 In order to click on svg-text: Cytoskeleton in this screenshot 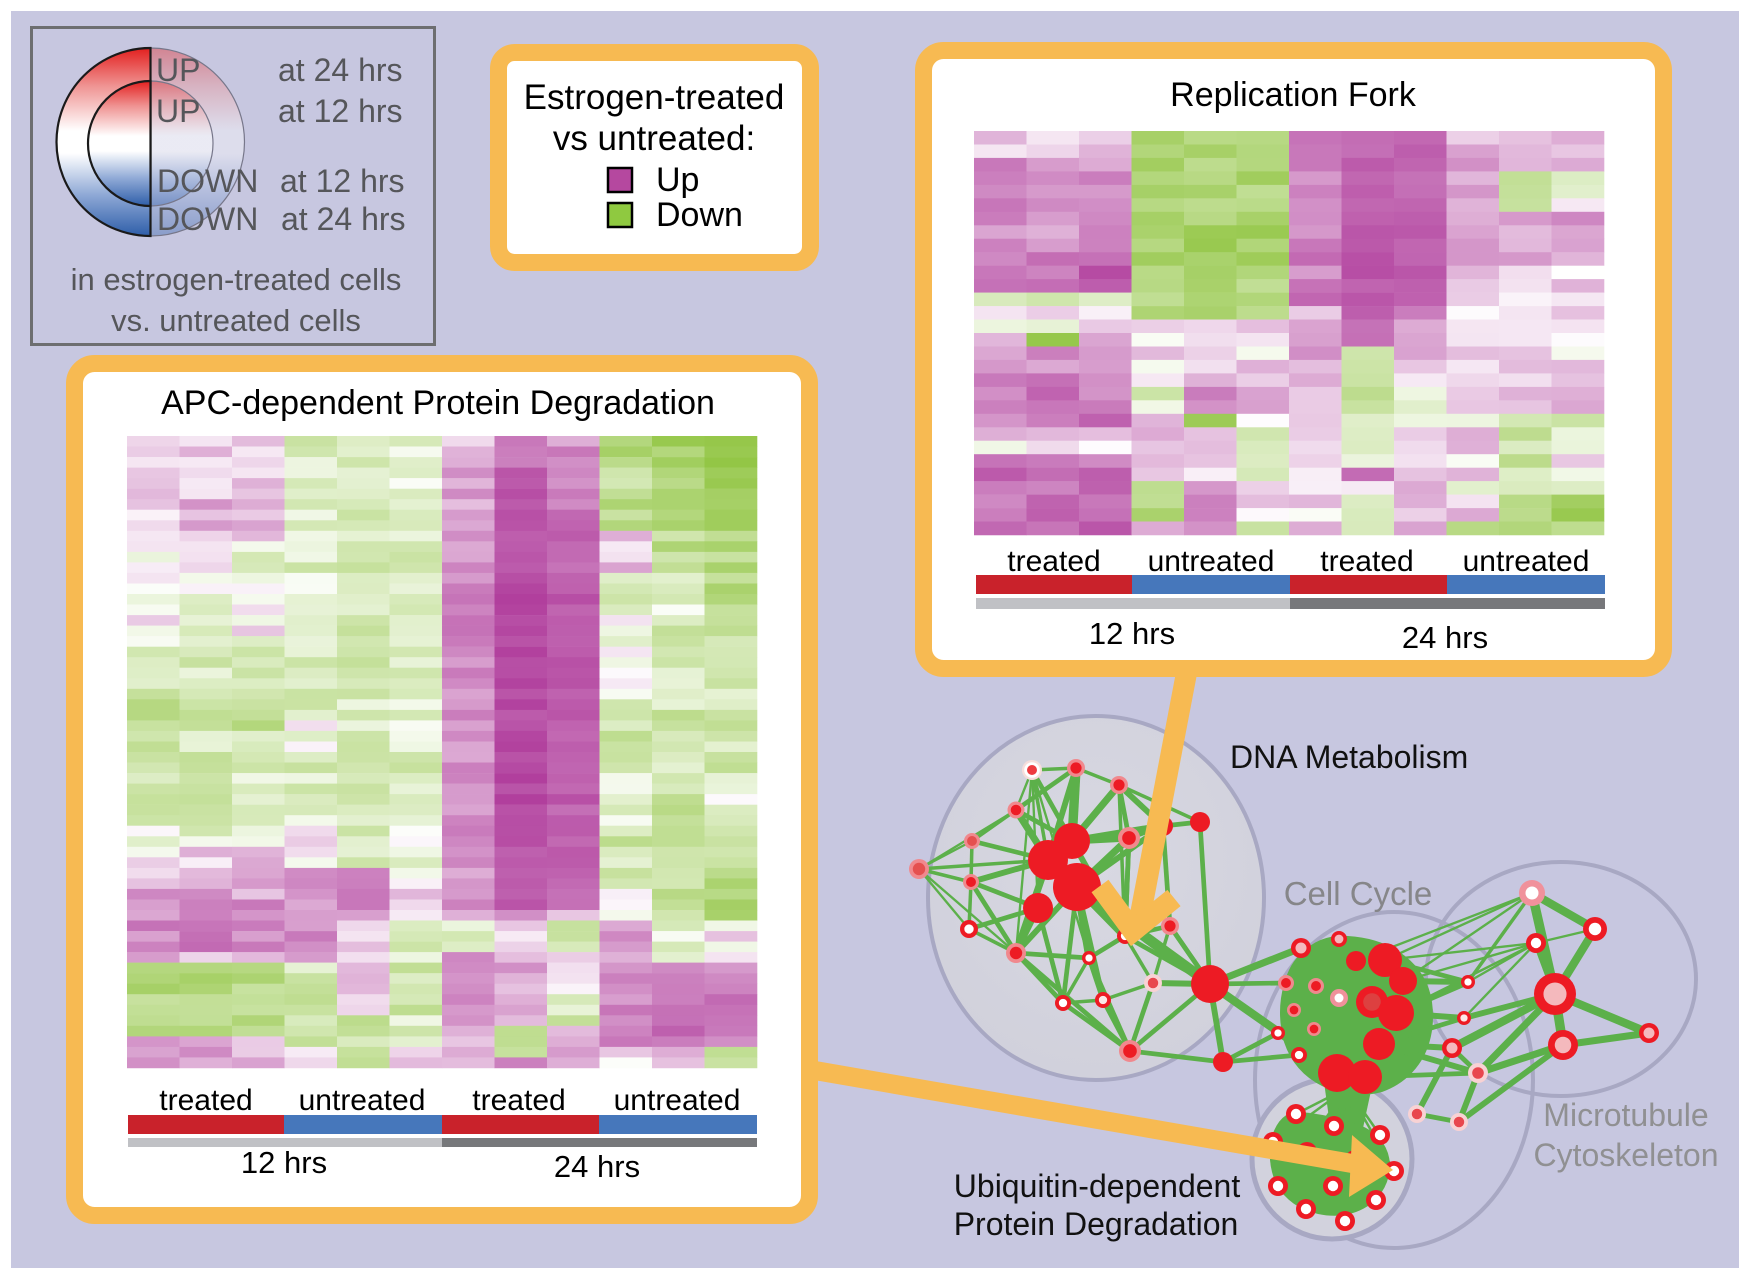, I will do `click(1626, 1155)`.